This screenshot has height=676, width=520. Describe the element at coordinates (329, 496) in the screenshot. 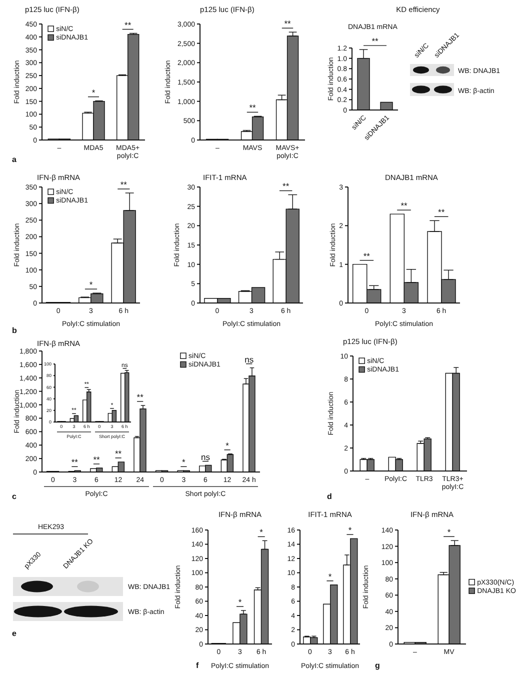

I see `text: d` at that location.